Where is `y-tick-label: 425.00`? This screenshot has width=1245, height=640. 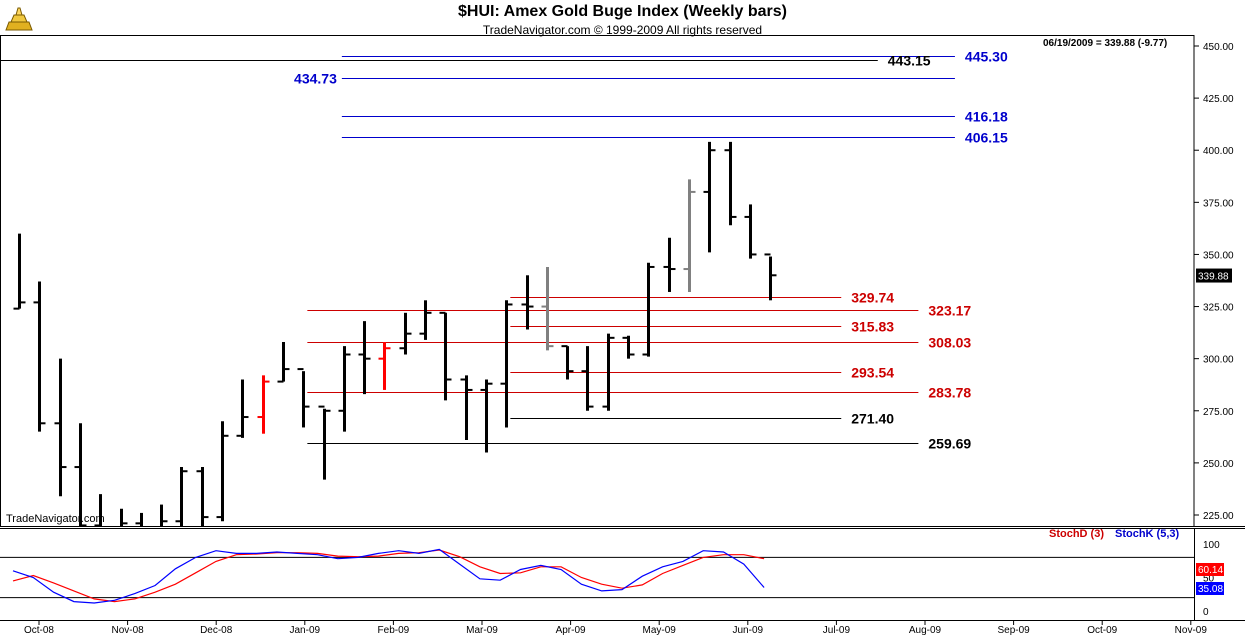
y-tick-label: 425.00 is located at coordinates (1218, 99).